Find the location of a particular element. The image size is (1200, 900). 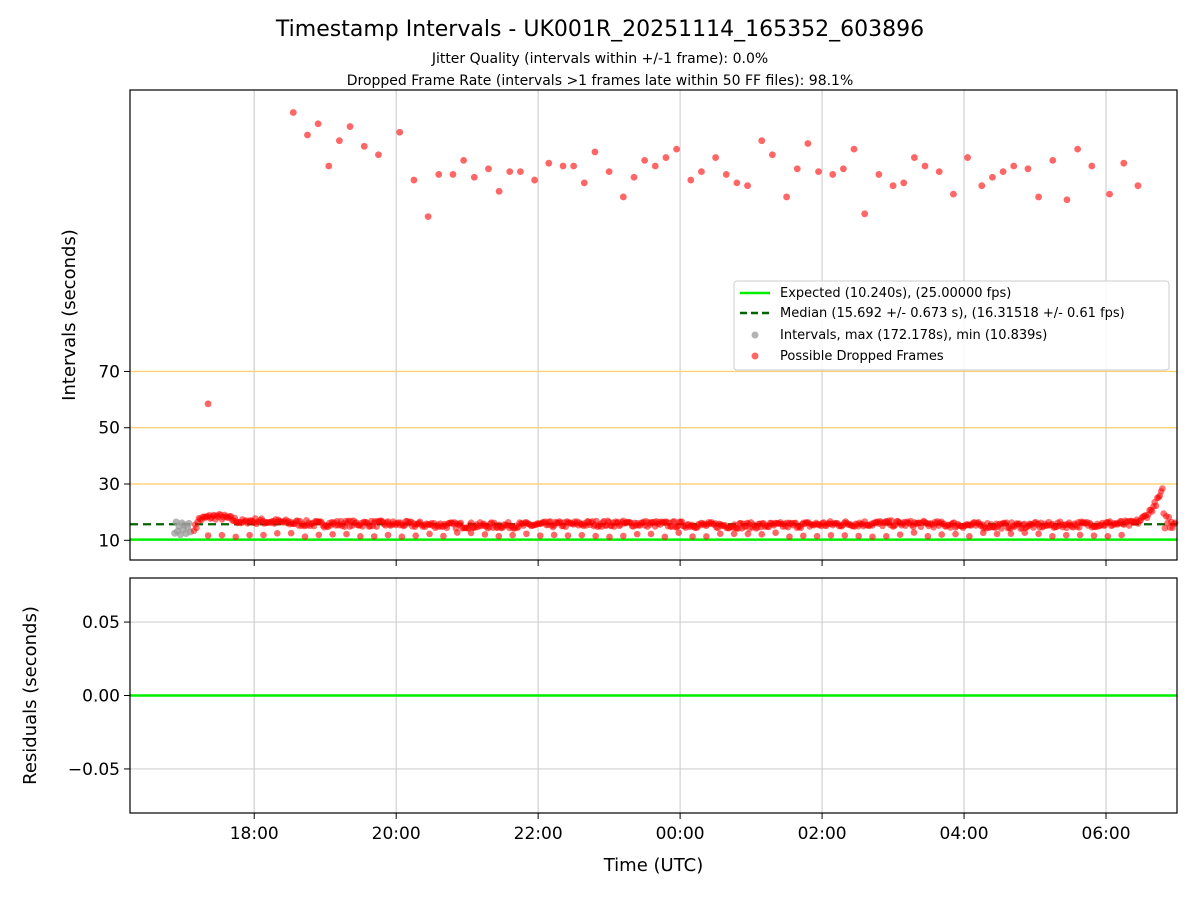

intervals-x-ticks is located at coordinates (680, 563).